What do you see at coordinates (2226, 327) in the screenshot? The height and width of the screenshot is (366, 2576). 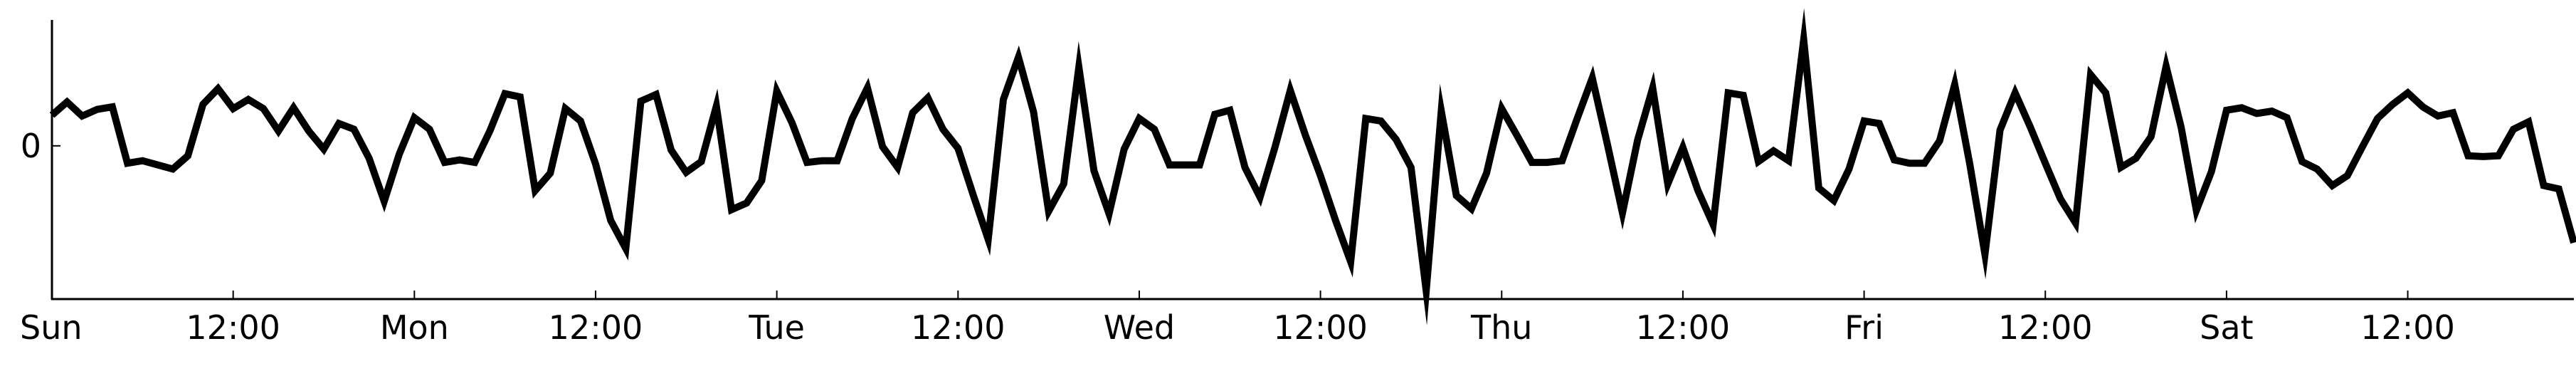 I see `x-tick-label: Sat` at bounding box center [2226, 327].